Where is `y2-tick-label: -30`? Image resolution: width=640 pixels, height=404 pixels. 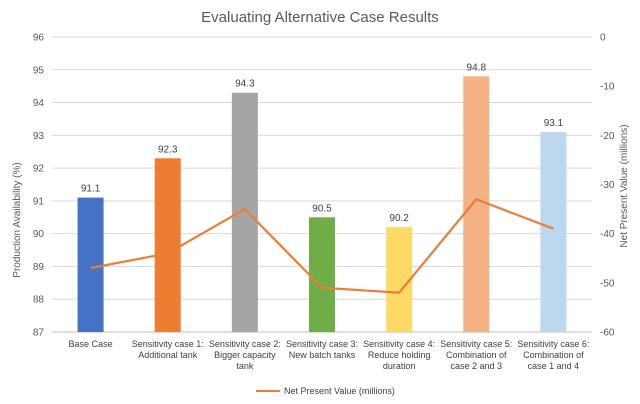 y2-tick-label: -30 is located at coordinates (607, 185).